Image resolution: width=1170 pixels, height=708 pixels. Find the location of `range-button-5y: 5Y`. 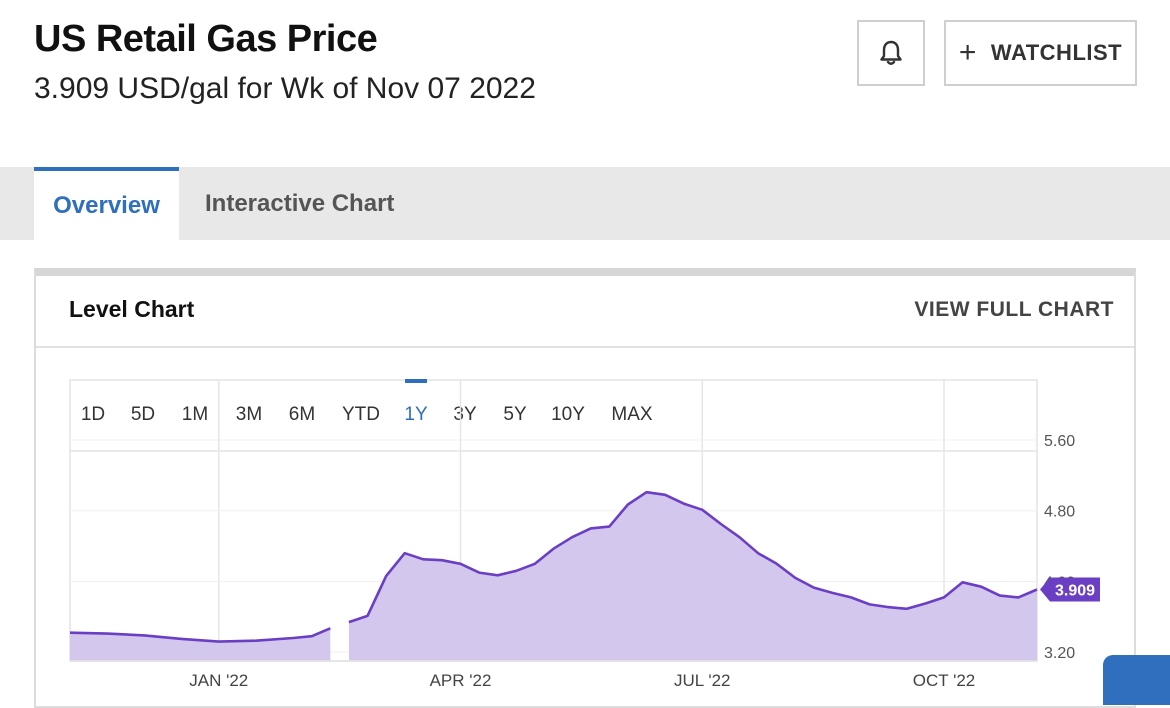

range-button-5y: 5Y is located at coordinates (515, 414).